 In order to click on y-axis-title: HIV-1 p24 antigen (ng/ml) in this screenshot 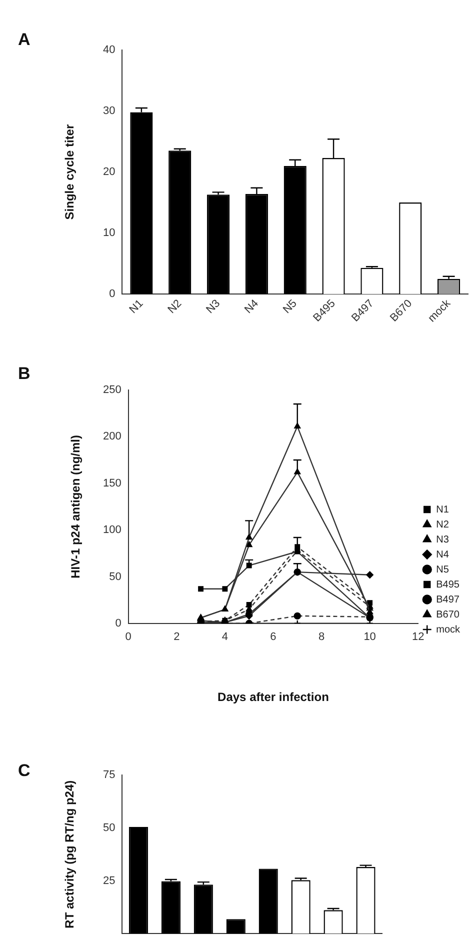, I will do `click(75, 506)`.